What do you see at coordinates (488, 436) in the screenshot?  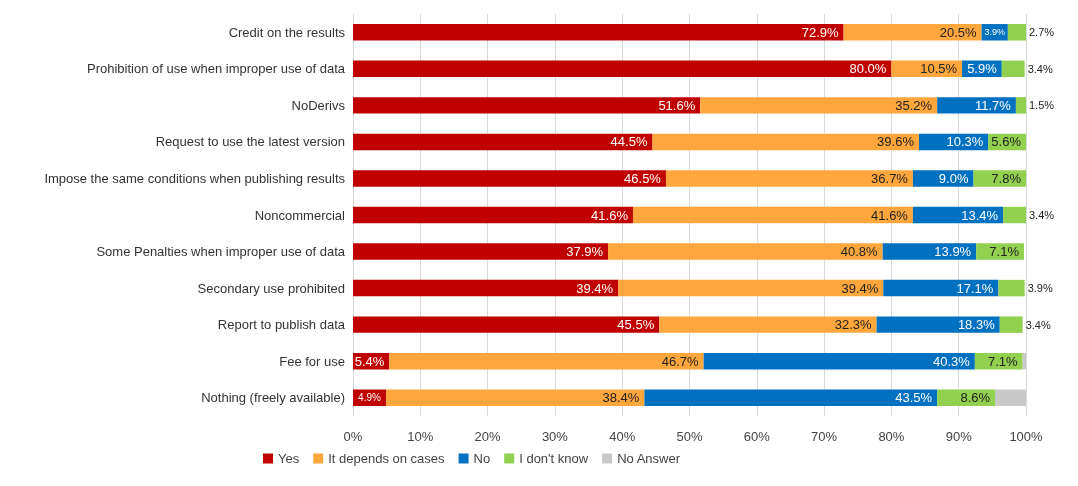 I see `x-tick-label: 20%` at bounding box center [488, 436].